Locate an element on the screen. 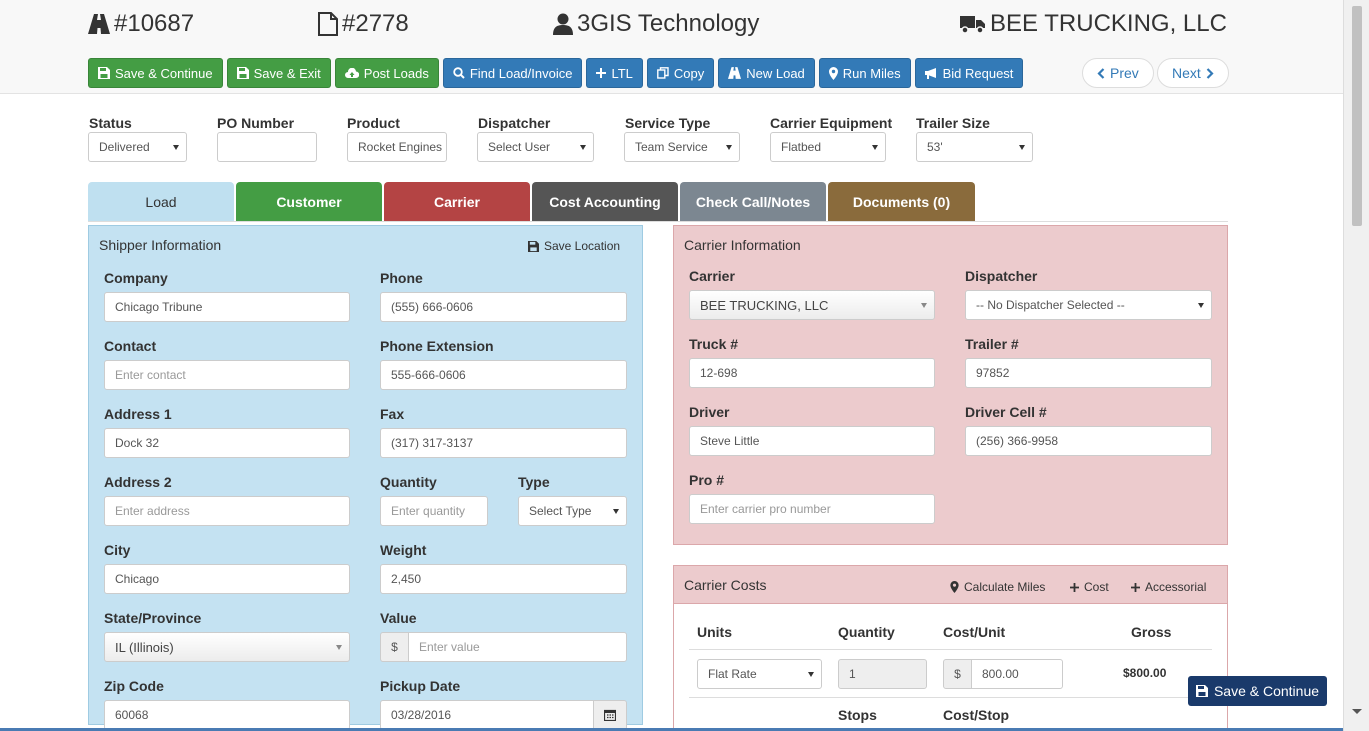 The width and height of the screenshot is (1369, 731). carrier-costs-title: Carrier Costs is located at coordinates (725, 585).